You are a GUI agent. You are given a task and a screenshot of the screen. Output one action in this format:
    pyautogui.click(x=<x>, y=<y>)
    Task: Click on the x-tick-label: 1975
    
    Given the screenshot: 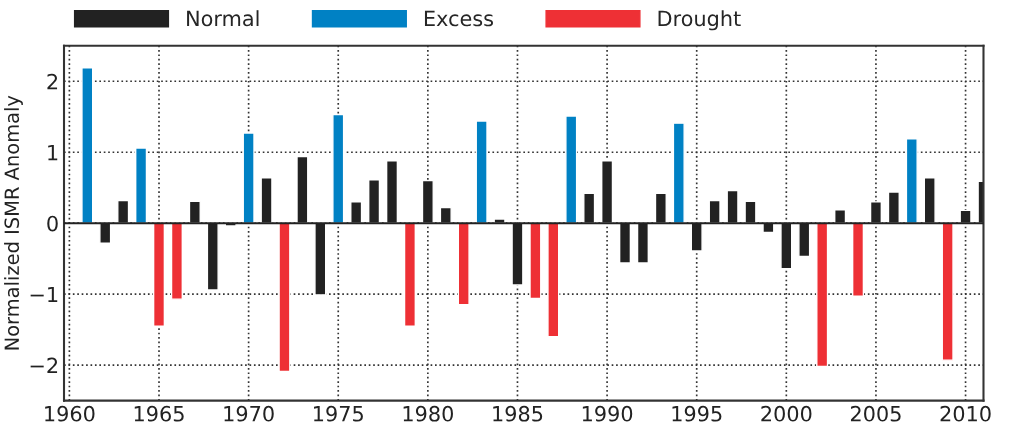 What is the action you would take?
    pyautogui.click(x=338, y=413)
    